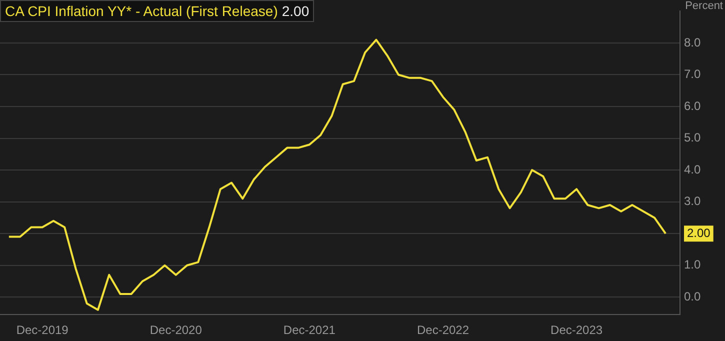  Describe the element at coordinates (693, 74) in the screenshot. I see `y-tick-label: 7.0` at that location.